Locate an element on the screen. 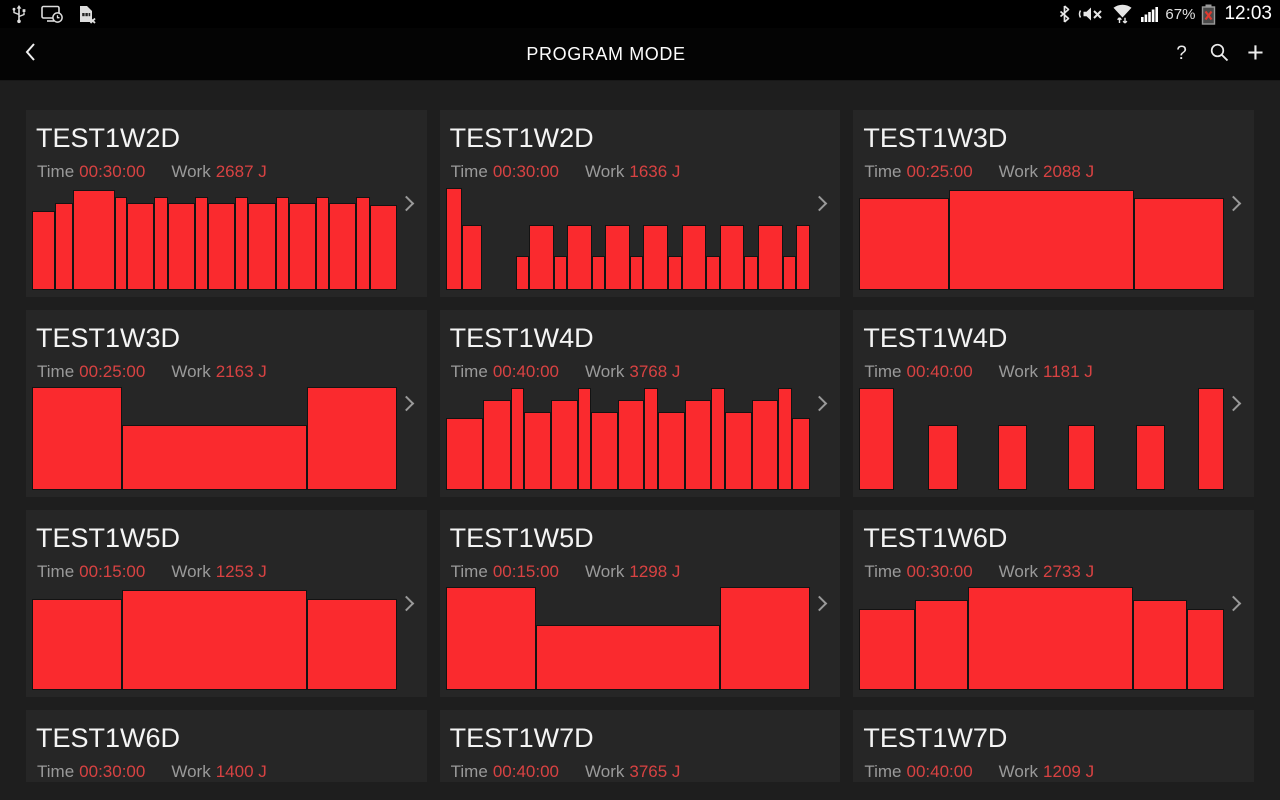 The width and height of the screenshot is (1280, 800). program-meta: Time 00:25:00 Work 2163 J is located at coordinates (232, 372).